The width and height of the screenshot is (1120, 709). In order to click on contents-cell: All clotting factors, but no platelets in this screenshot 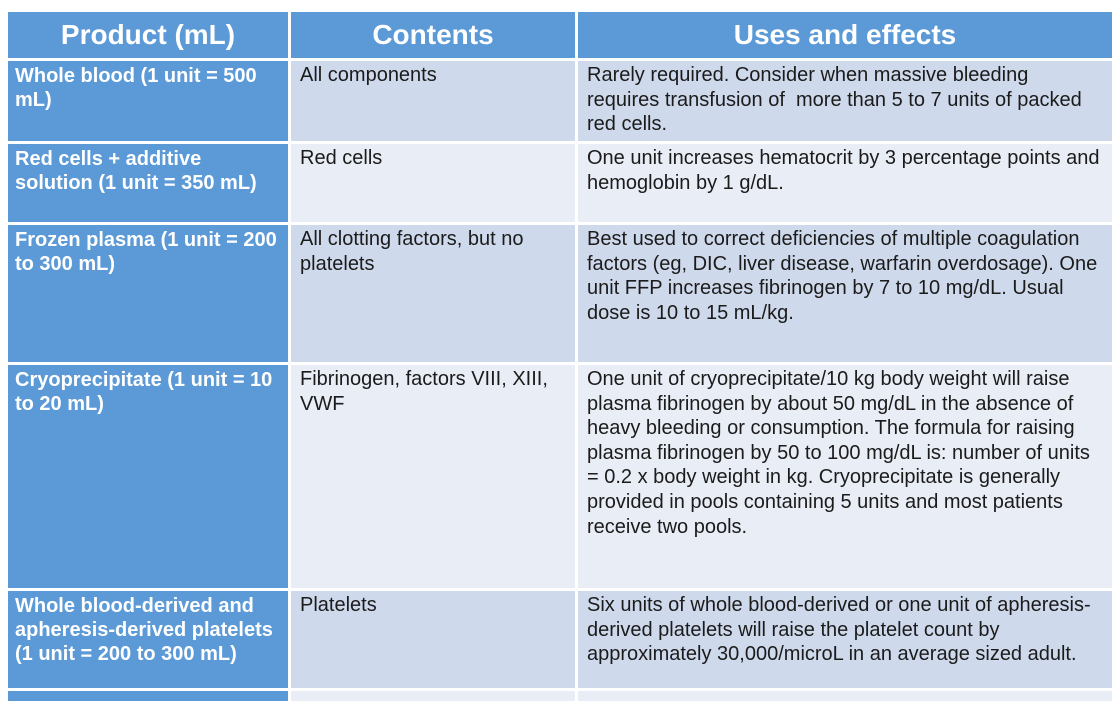, I will do `click(433, 293)`.